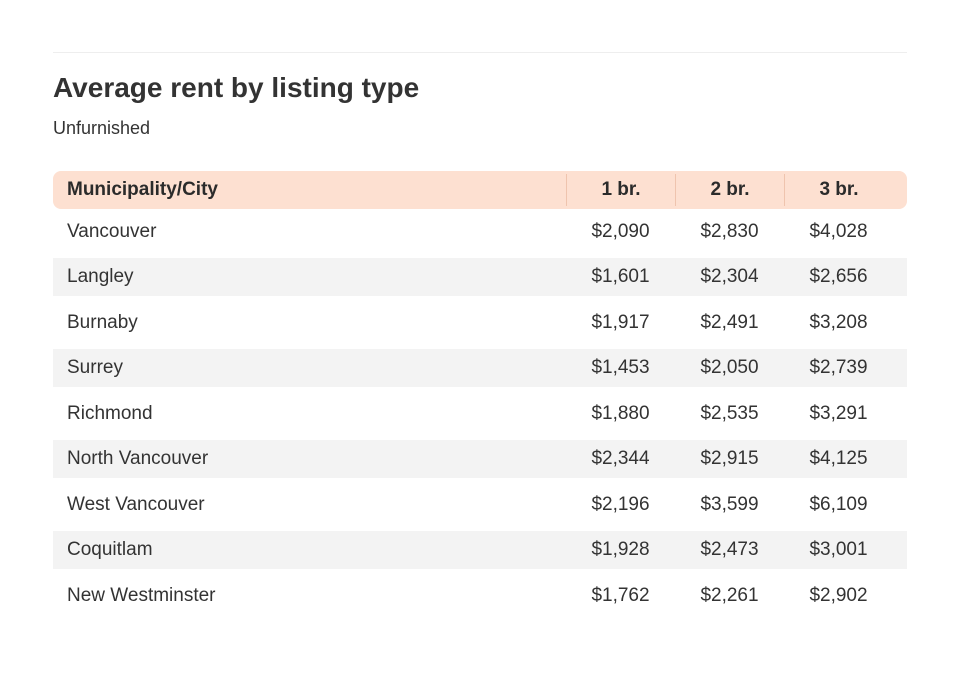 The image size is (960, 677). What do you see at coordinates (620, 413) in the screenshot?
I see `rent-1br-cell: $1,880` at bounding box center [620, 413].